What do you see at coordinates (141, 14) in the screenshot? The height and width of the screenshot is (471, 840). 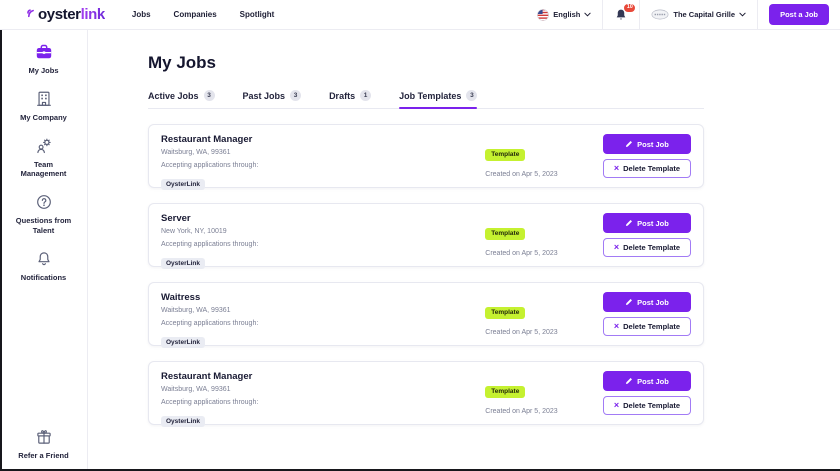 I see `nav-jobs: Jobs` at bounding box center [141, 14].